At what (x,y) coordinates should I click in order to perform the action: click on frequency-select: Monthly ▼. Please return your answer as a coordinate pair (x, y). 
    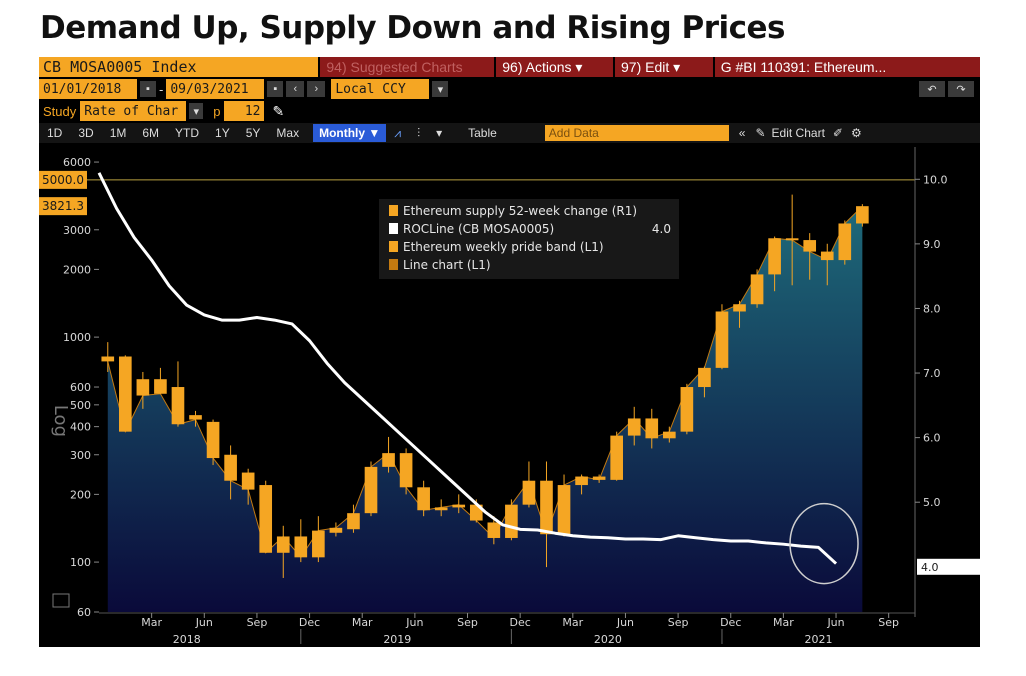
    Looking at the image, I should click on (350, 133).